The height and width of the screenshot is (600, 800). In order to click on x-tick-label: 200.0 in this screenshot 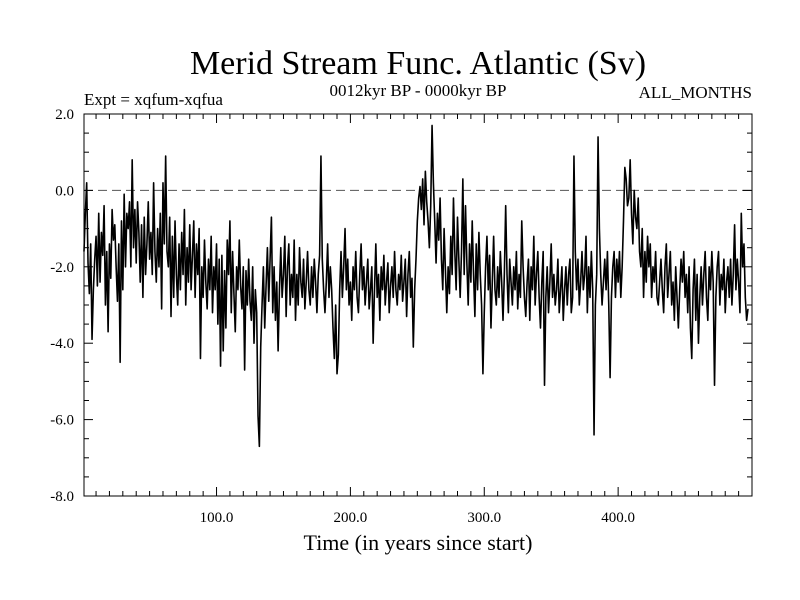, I will do `click(351, 518)`.